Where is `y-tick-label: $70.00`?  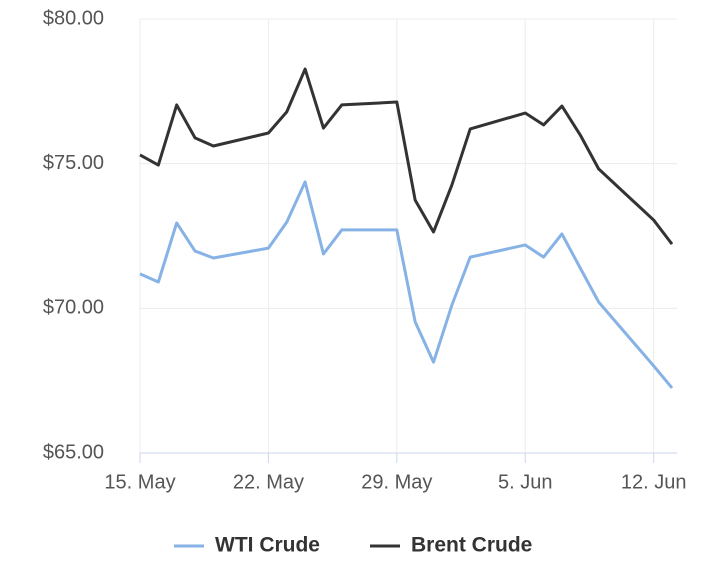
y-tick-label: $70.00 is located at coordinates (73, 308).